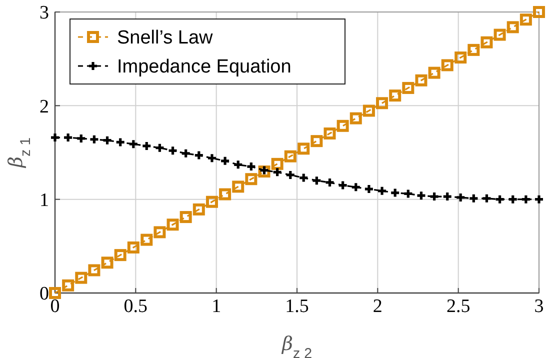  Describe the element at coordinates (165, 38) in the screenshot. I see `legend-label: Snell’s Law` at that location.